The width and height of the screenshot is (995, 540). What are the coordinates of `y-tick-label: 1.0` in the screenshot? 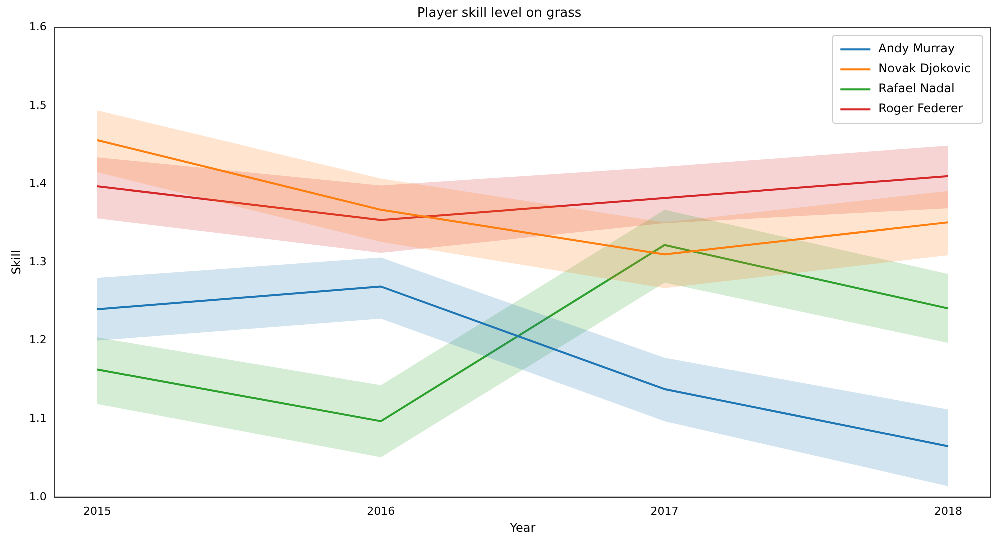 It's located at (38, 497).